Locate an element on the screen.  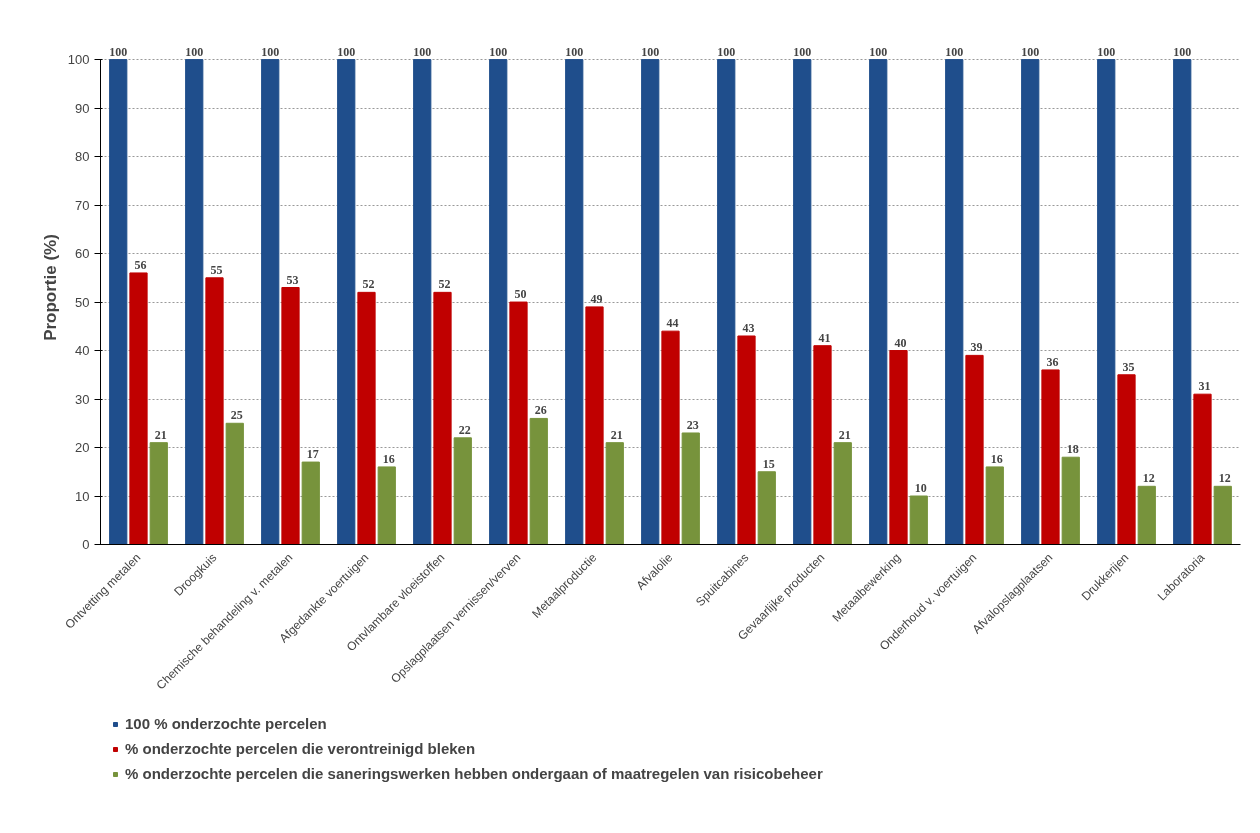
y-tick-label: 50 is located at coordinates (82, 302).